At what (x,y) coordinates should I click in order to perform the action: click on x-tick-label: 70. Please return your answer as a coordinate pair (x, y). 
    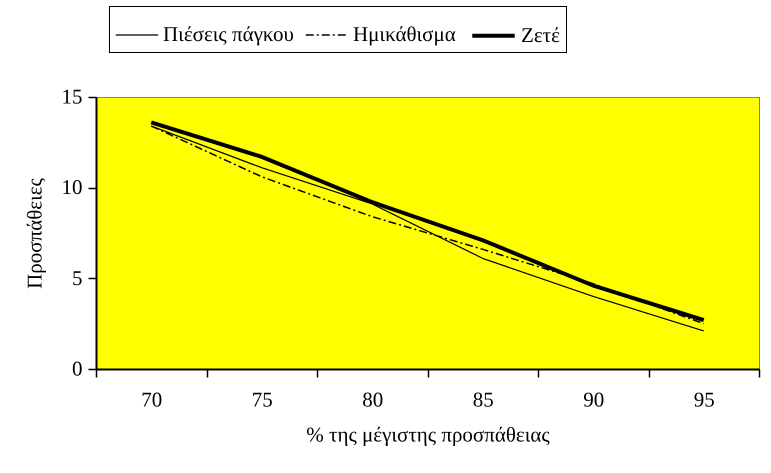
    Looking at the image, I should click on (151, 400).